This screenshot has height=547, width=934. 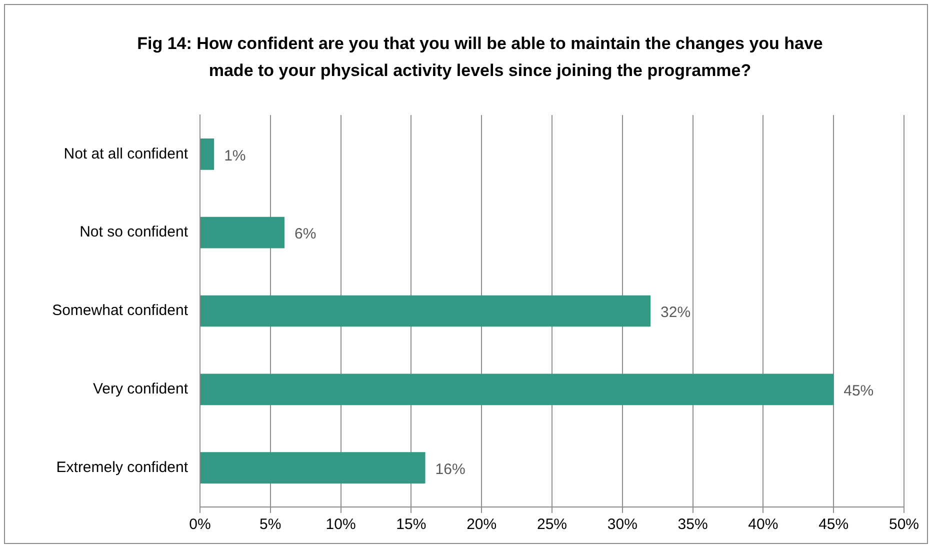 I want to click on data-label: 1%, so click(x=235, y=155).